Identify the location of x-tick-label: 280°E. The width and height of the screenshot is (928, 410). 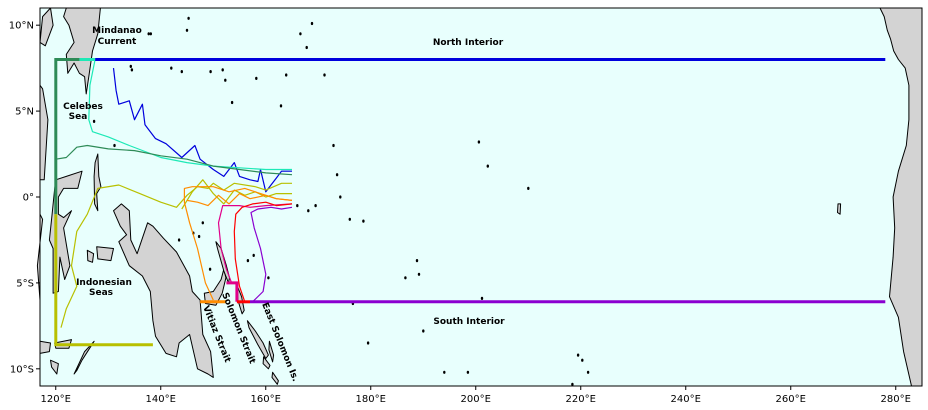
(896, 399).